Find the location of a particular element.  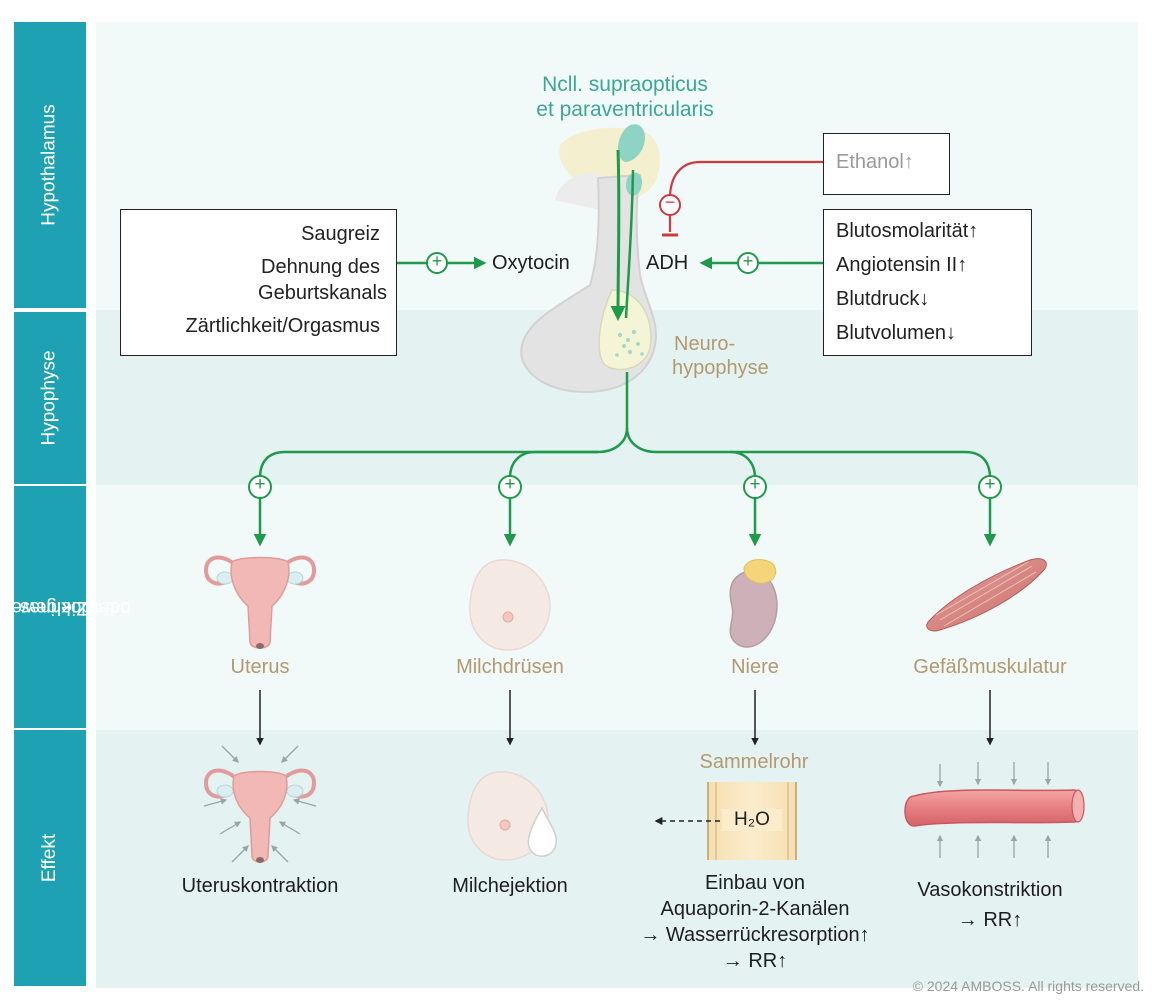

muscle-icon is located at coordinates (986, 595).